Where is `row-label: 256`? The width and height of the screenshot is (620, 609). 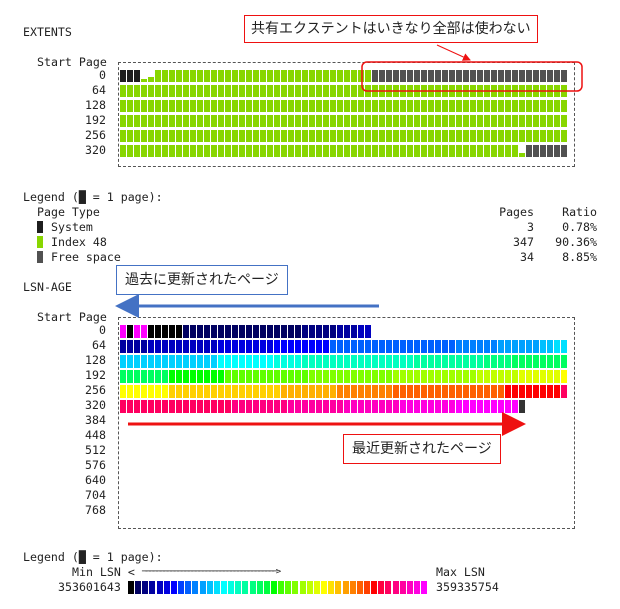
row-label: 256 is located at coordinates (95, 135).